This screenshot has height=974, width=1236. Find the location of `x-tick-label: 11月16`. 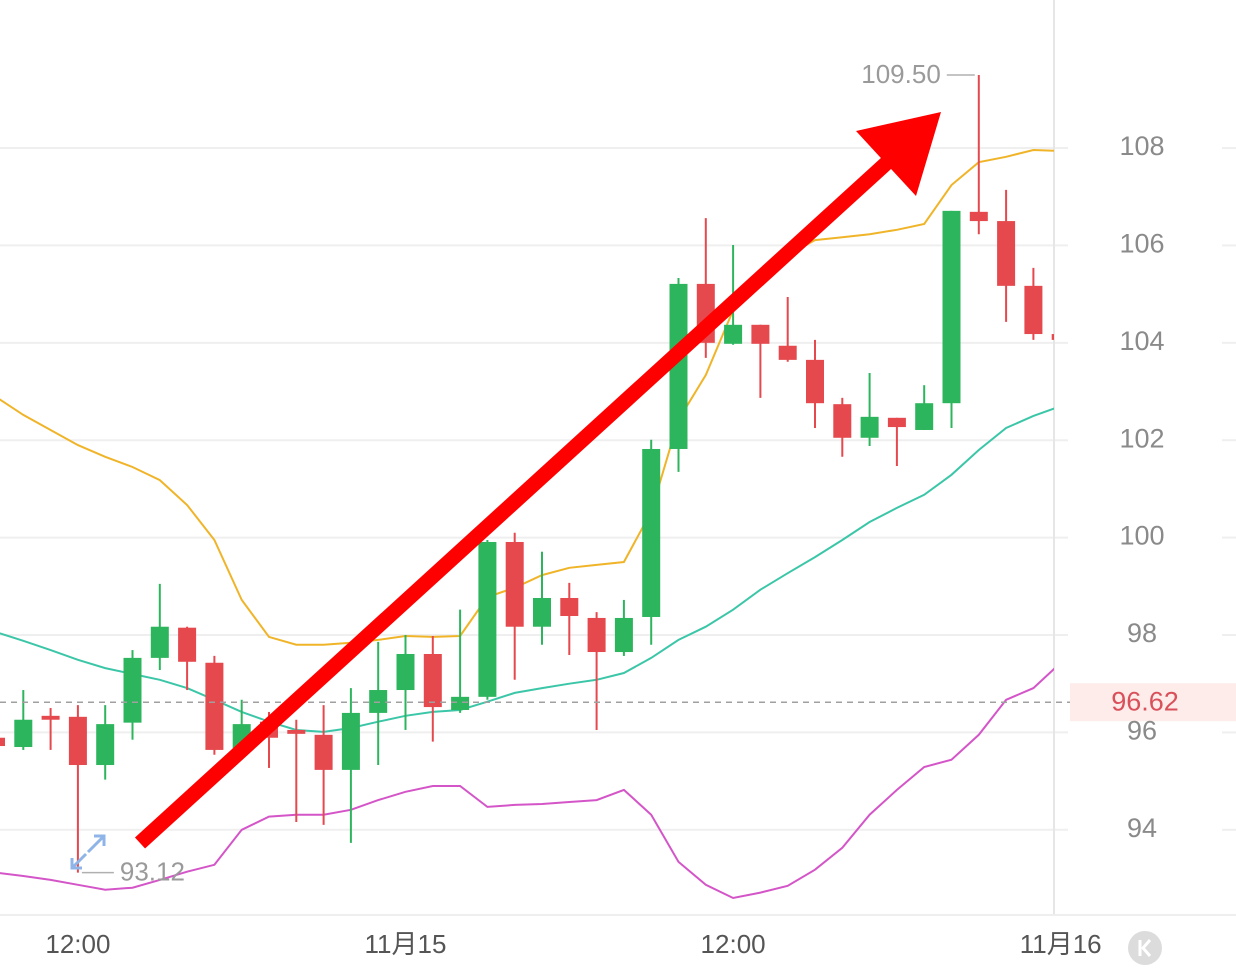

x-tick-label: 11月16 is located at coordinates (1061, 944).